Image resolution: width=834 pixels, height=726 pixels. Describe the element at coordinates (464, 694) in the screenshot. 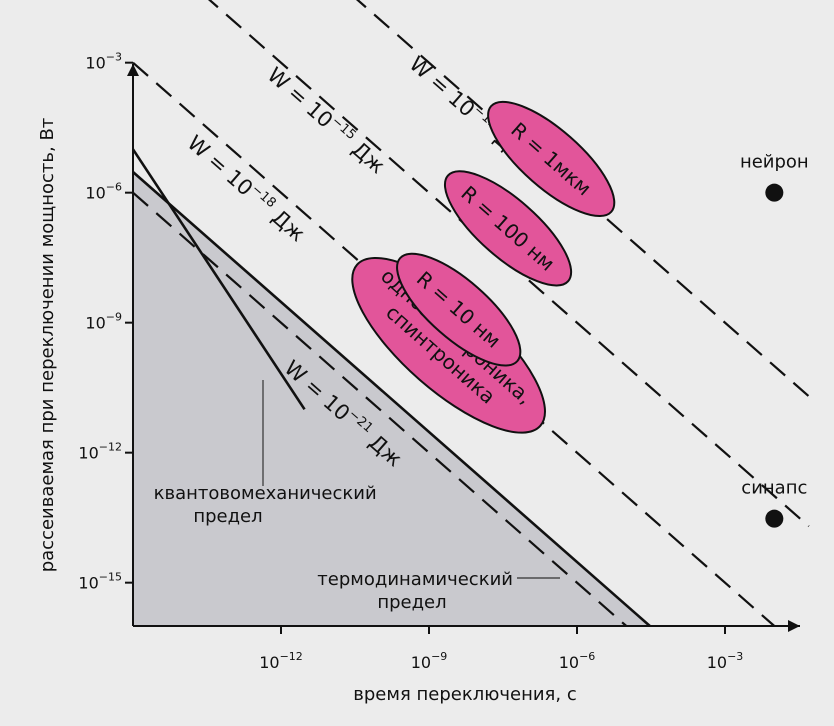

I see `x-axis-label: время переключения, с` at that location.